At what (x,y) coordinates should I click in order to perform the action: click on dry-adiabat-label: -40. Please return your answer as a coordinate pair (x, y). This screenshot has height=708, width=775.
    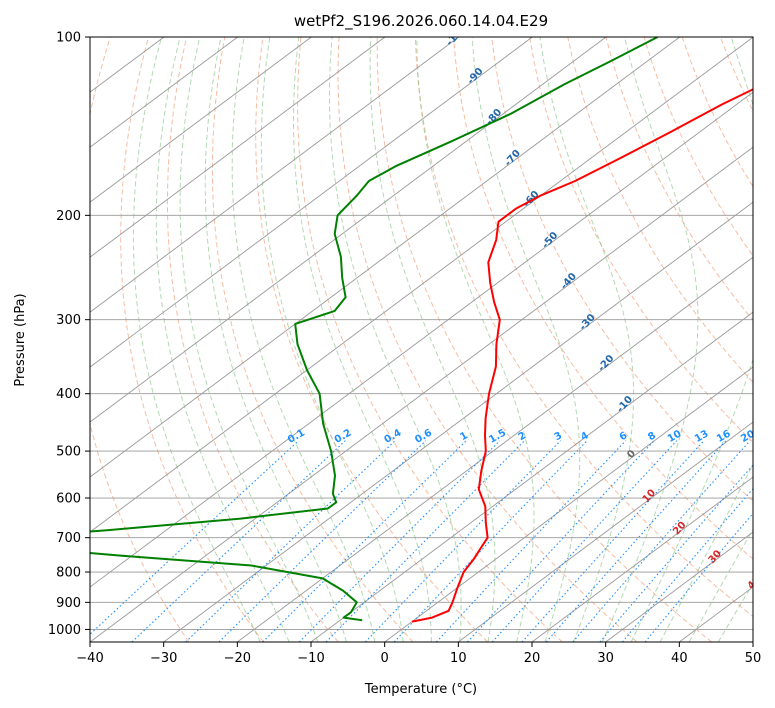
    Looking at the image, I should click on (569, 281).